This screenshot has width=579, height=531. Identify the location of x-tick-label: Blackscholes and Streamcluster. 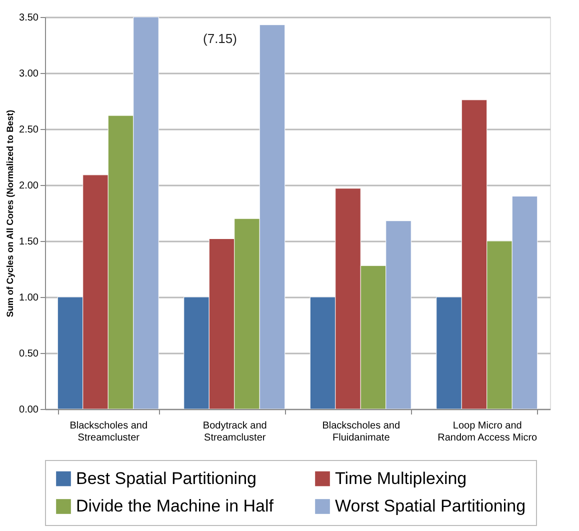
(109, 432).